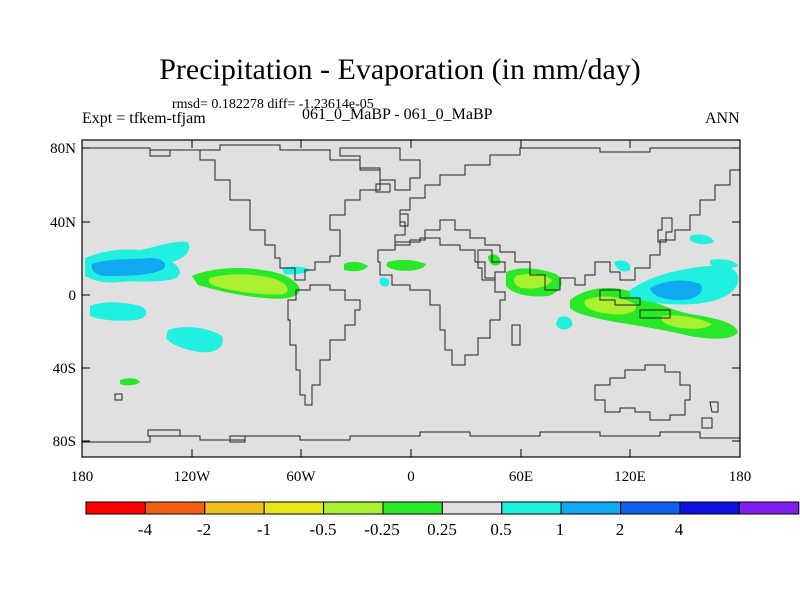  Describe the element at coordinates (441, 301) in the screenshot. I see `coast-africa` at that location.